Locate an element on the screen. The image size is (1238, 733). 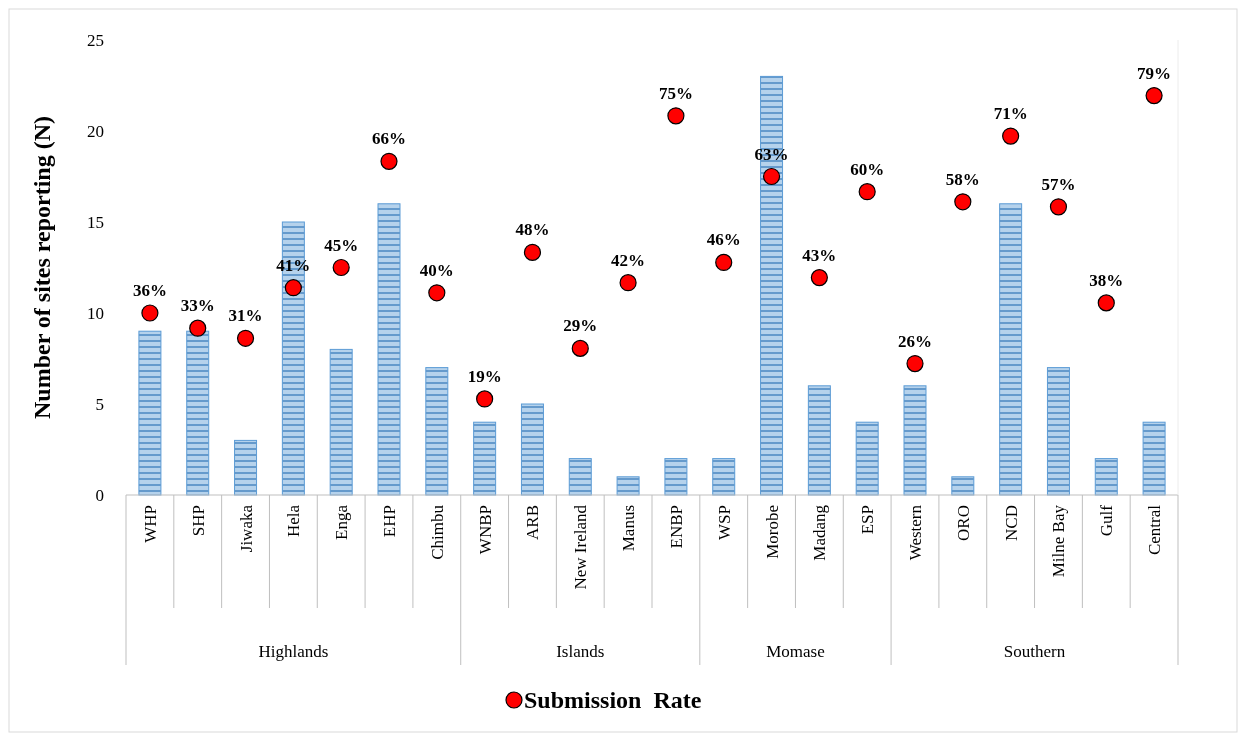
y-axis-title: Number of sites reporting (N) is located at coordinates (42, 267).